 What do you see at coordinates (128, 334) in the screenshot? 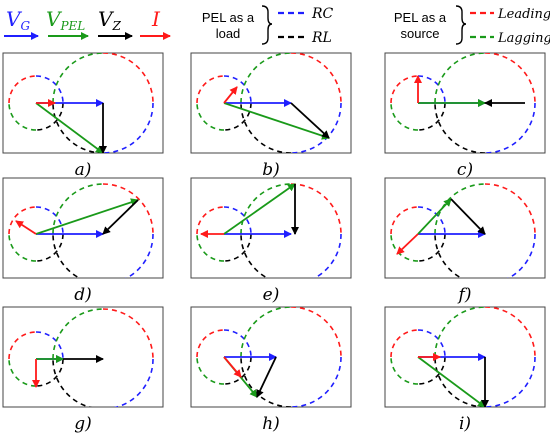
I see `panel-g-big-circle-arc-top-right` at bounding box center [128, 334].